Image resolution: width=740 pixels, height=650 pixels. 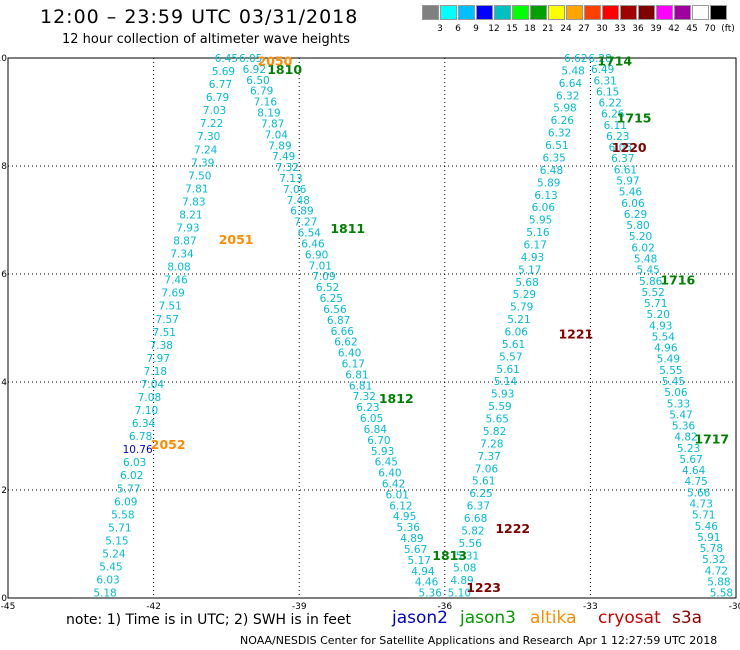 I want to click on wave-height-value: 6.11, so click(x=615, y=126).